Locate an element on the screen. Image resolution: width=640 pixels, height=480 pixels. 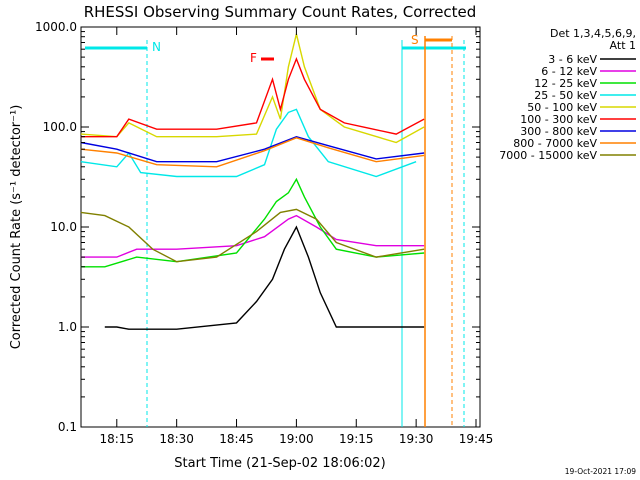
legend-entry-5: 100 - 300 keV is located at coordinates (558, 119).